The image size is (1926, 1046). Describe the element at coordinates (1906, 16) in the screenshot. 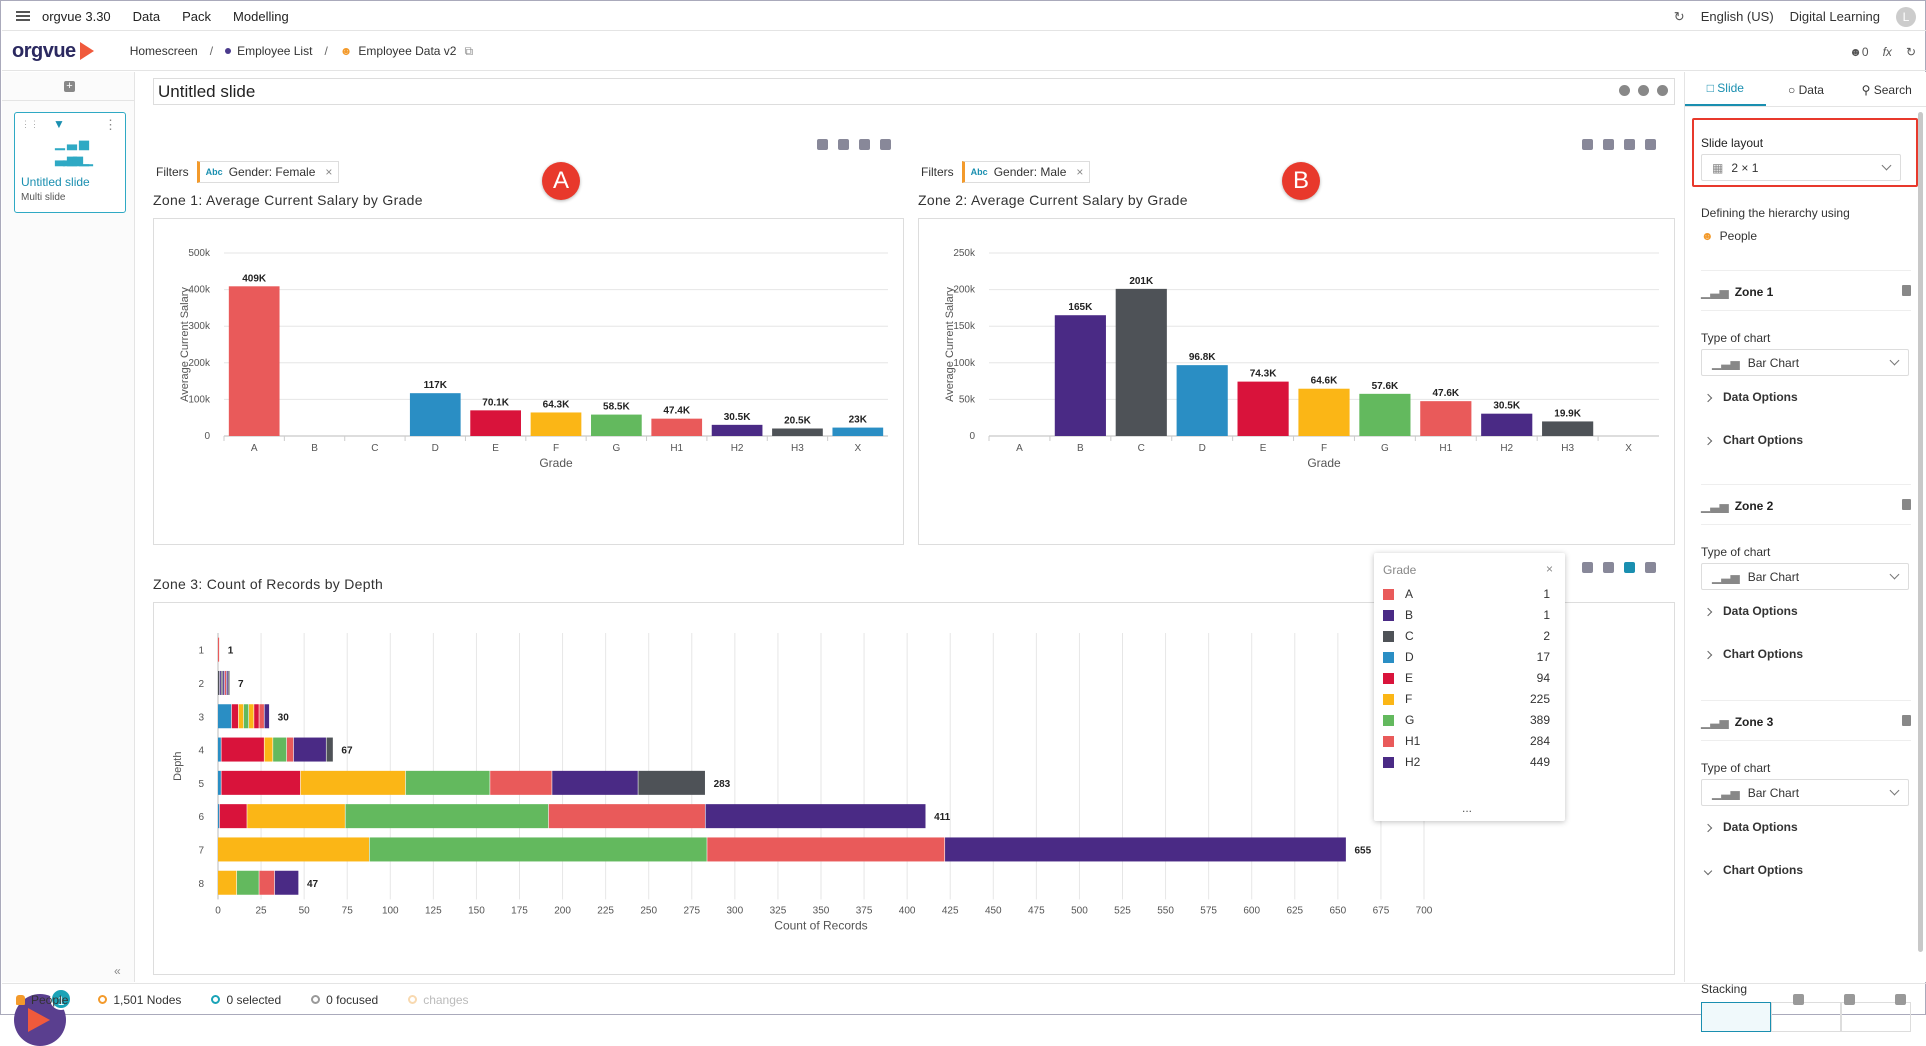

I see `user-avatar: L` at that location.